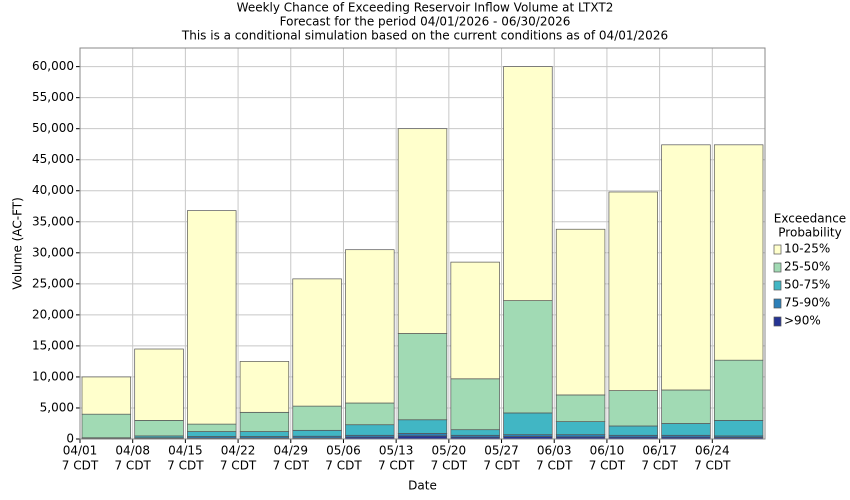 The width and height of the screenshot is (850, 500). I want to click on y-tick-label: 60,000, so click(53, 66).